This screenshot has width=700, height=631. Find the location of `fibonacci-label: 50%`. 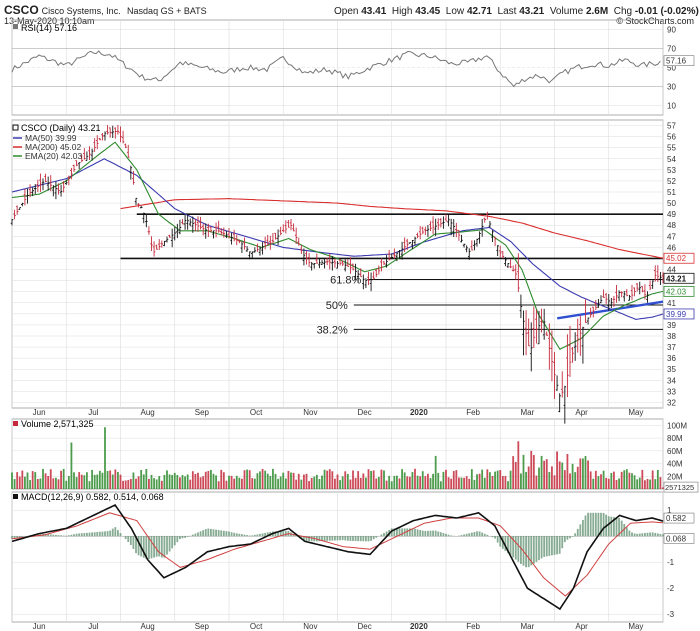

fibonacci-label: 50% is located at coordinates (337, 306).